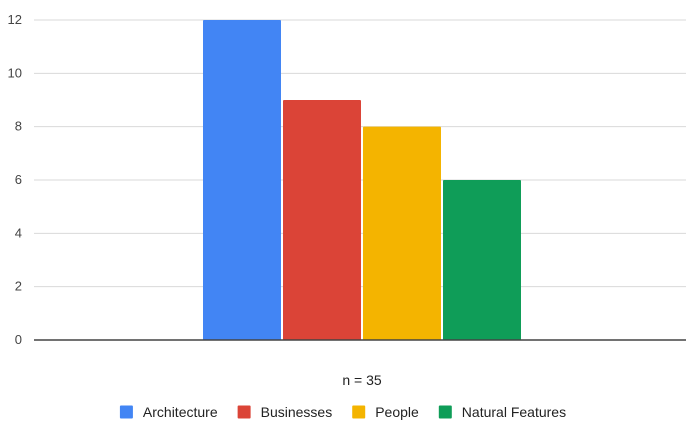 This screenshot has height=422, width=686. I want to click on legend-label: People, so click(397, 412).